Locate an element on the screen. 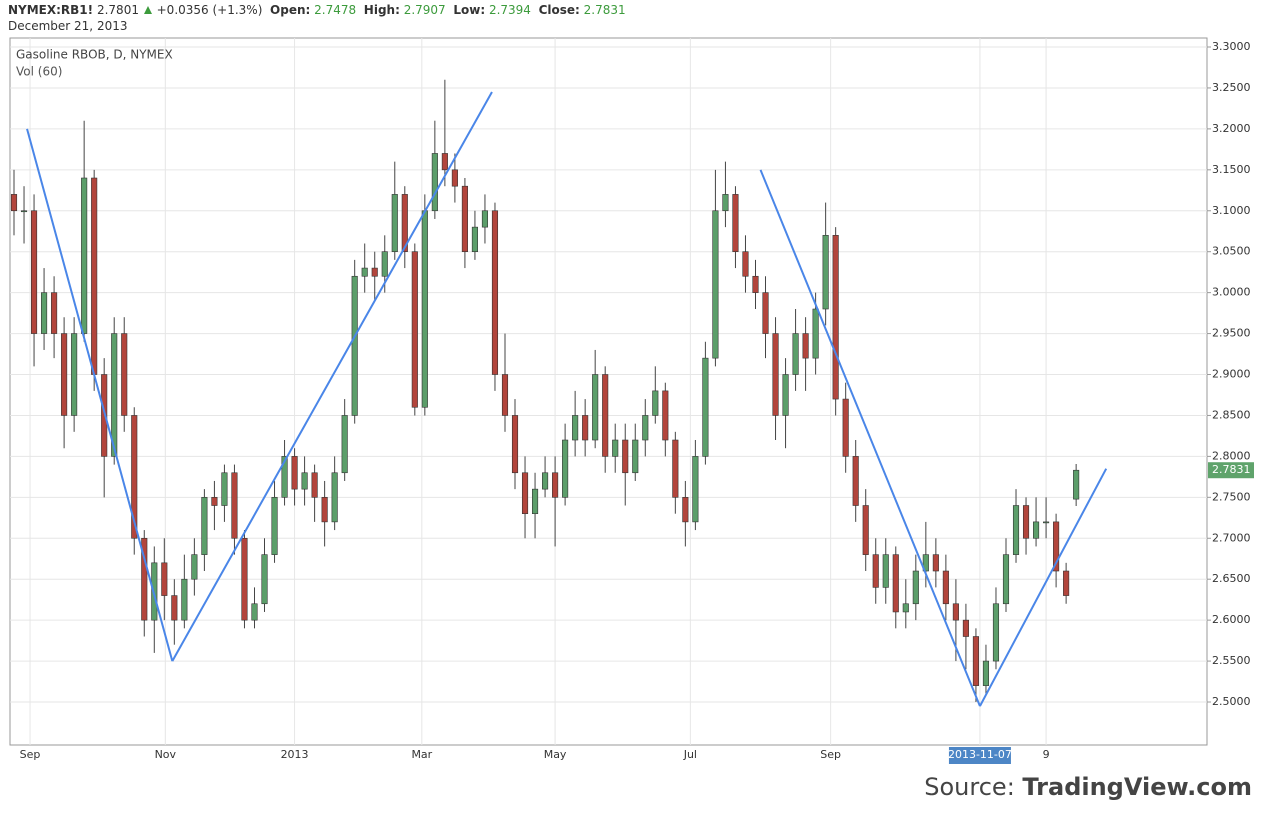 The height and width of the screenshot is (816, 1267). y-tick-label: 2.6500 is located at coordinates (1231, 578).